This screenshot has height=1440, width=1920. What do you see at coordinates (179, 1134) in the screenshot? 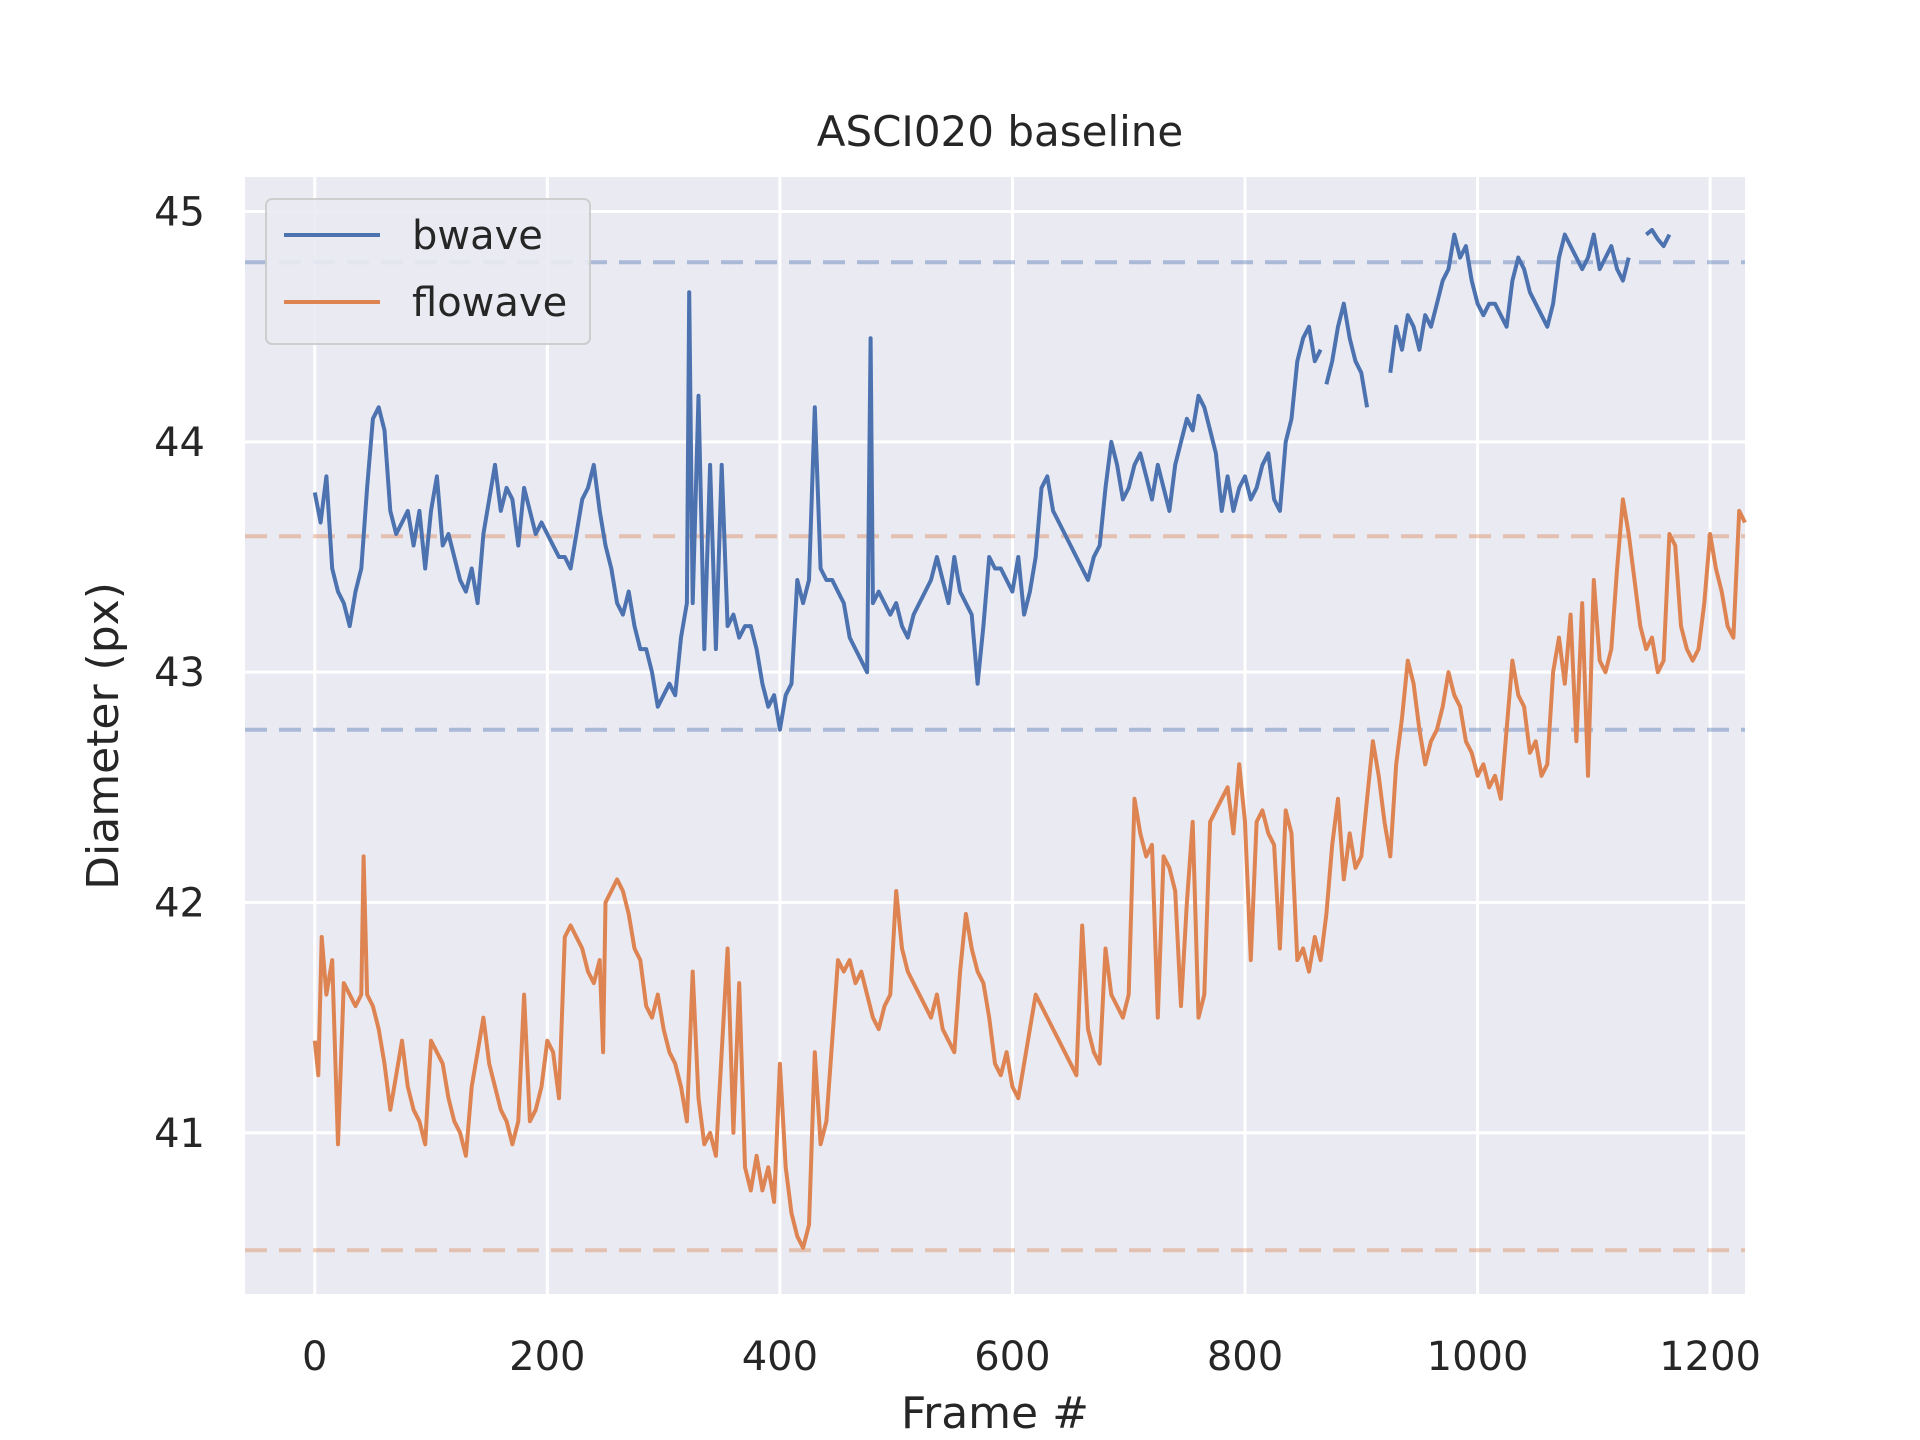
I see `y-tick-label: 41` at bounding box center [179, 1134].